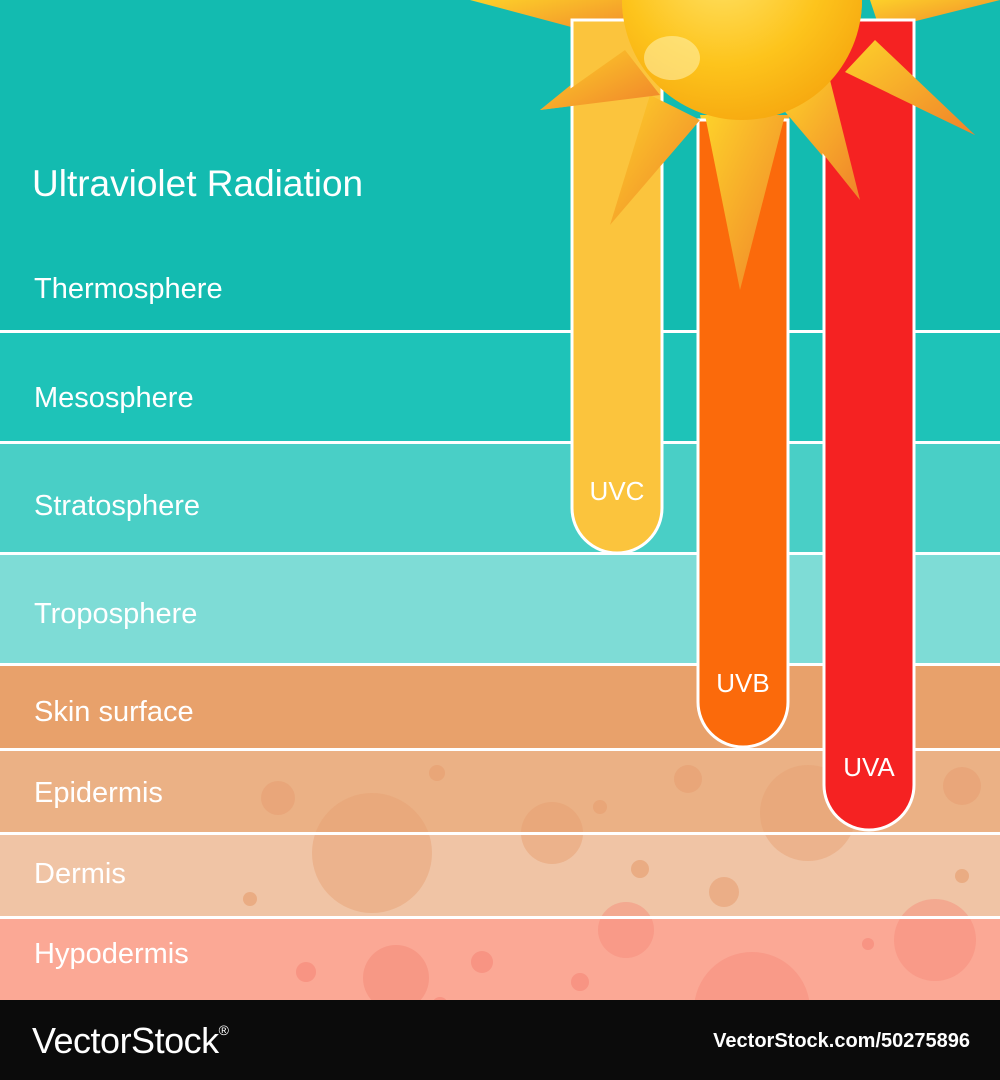  Describe the element at coordinates (223, 1030) in the screenshot. I see `trademark-symbol: ®` at that location.